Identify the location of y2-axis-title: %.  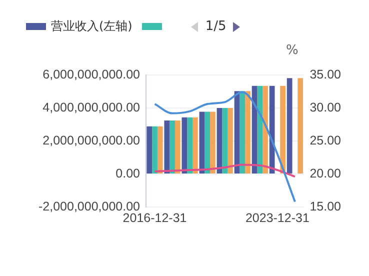
(292, 50).